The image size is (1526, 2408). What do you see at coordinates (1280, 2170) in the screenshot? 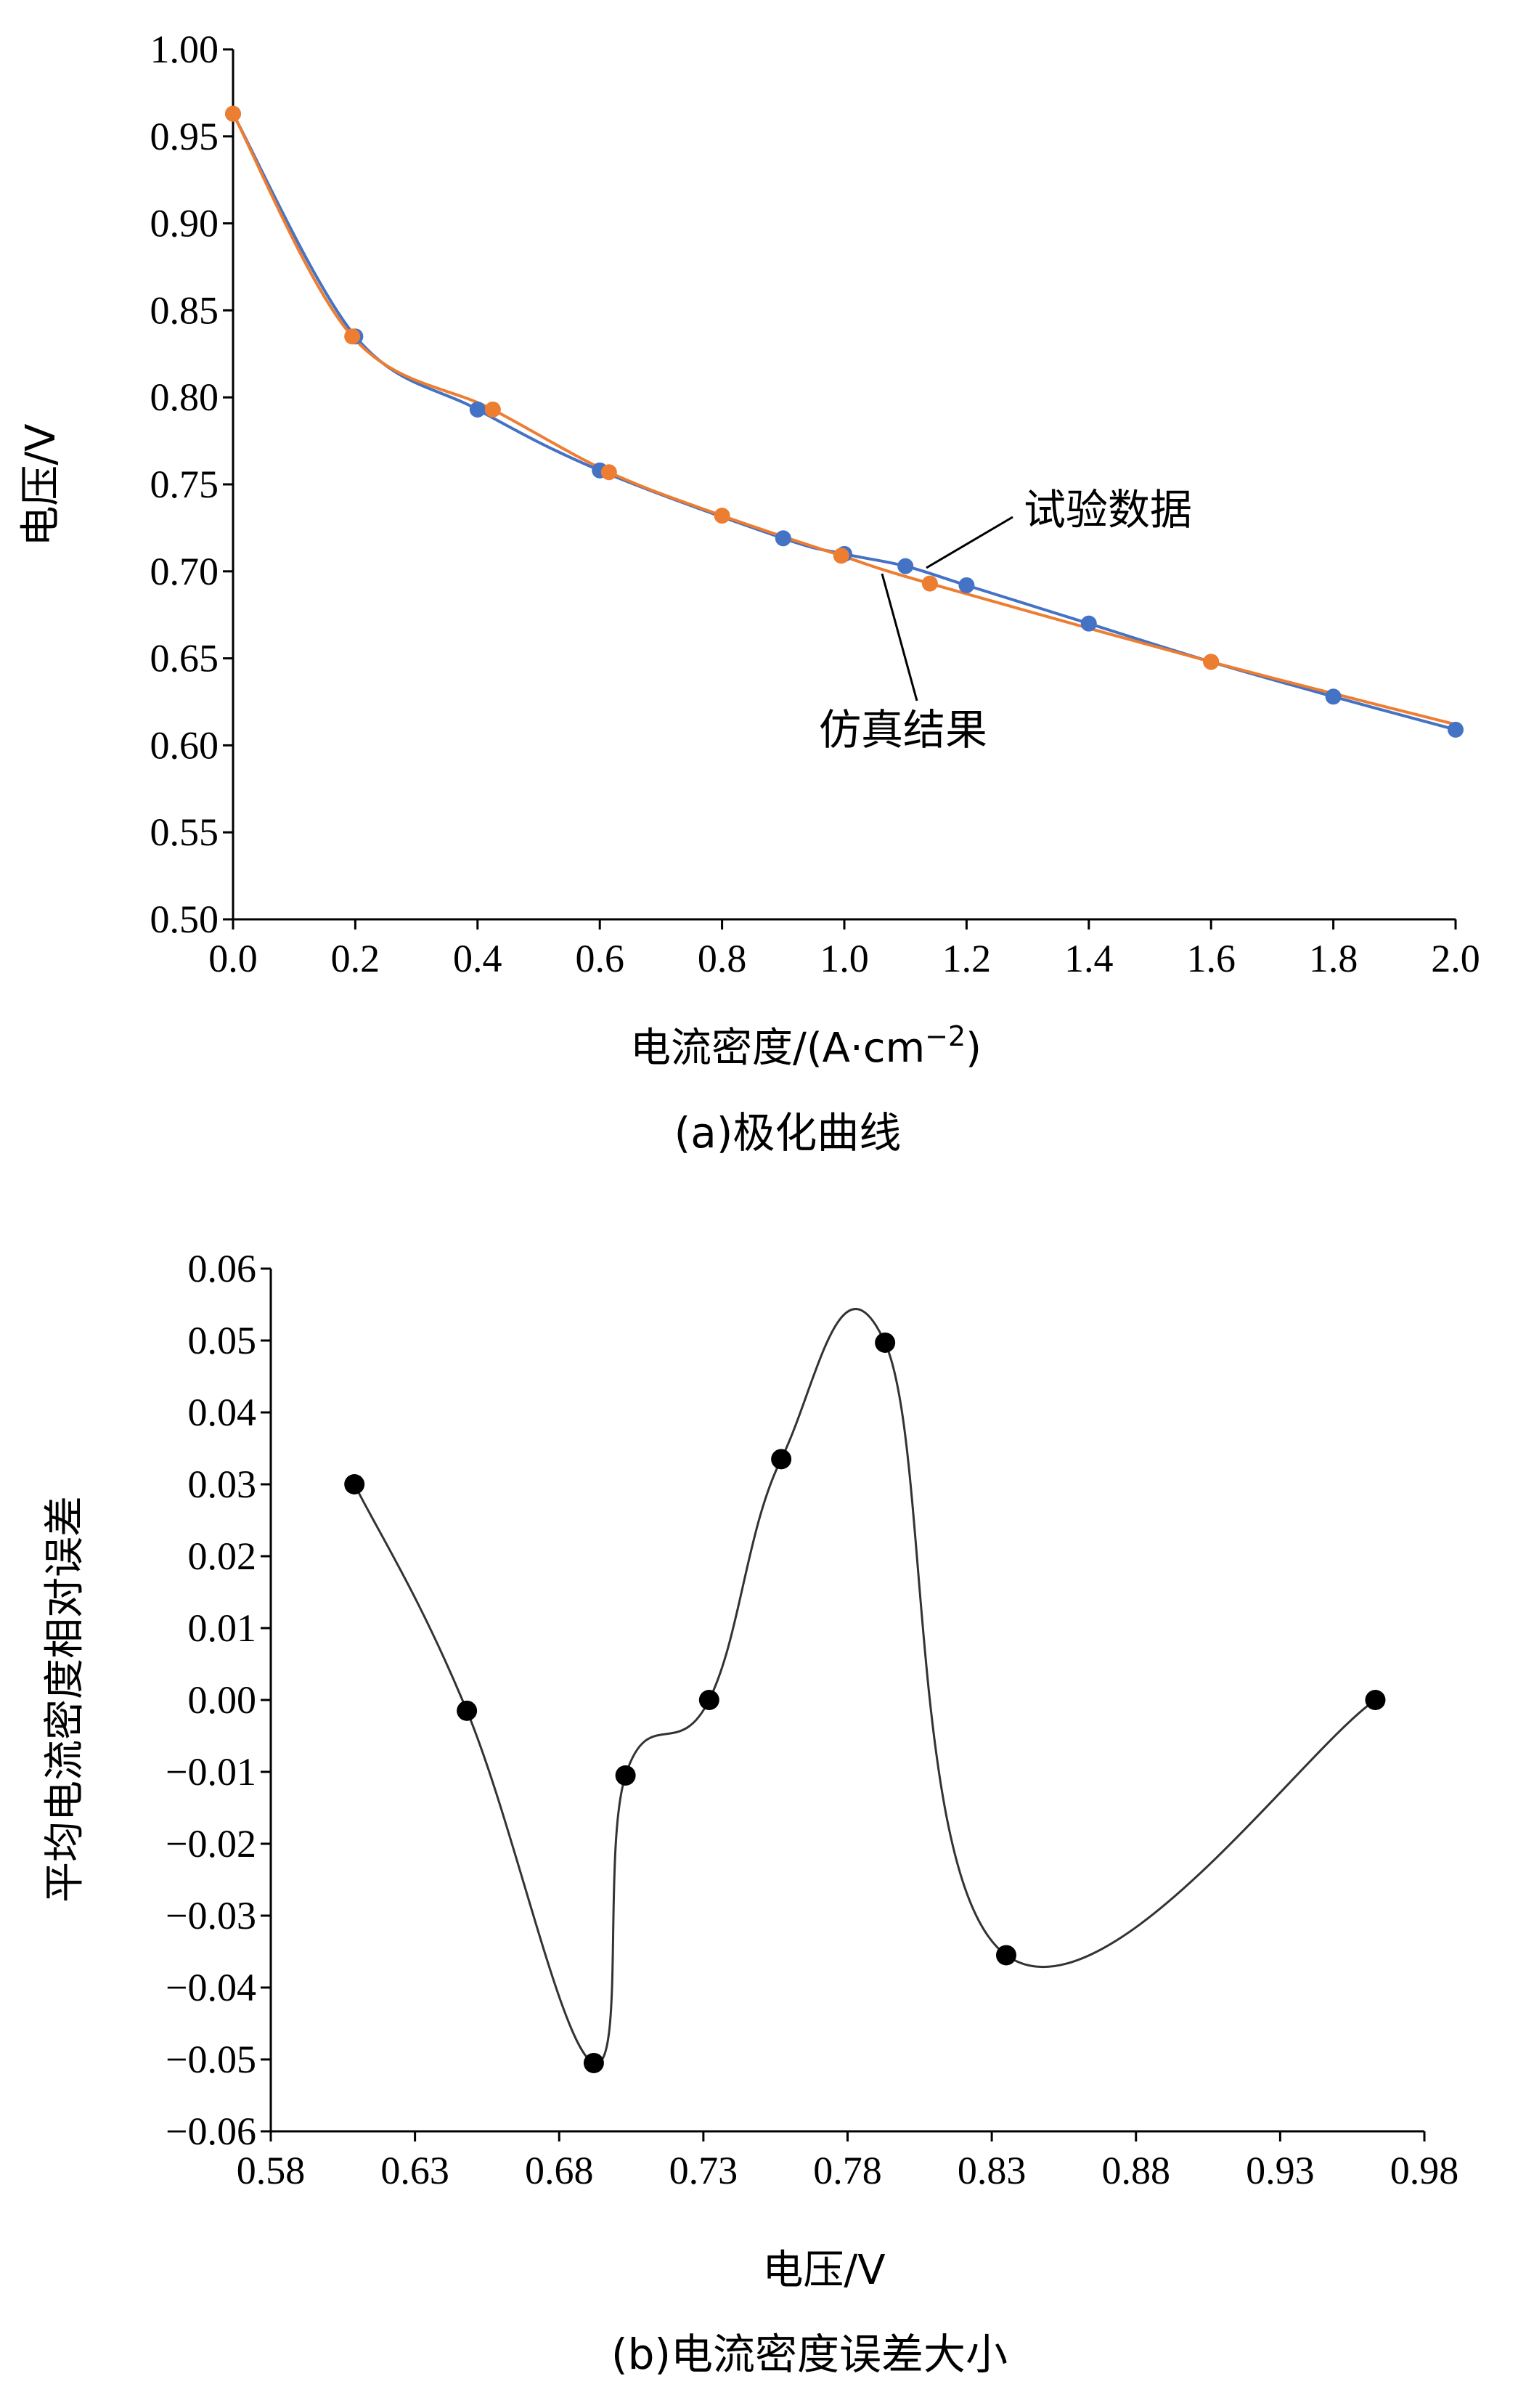
I see `x-tick-label: 0.93` at bounding box center [1280, 2170].